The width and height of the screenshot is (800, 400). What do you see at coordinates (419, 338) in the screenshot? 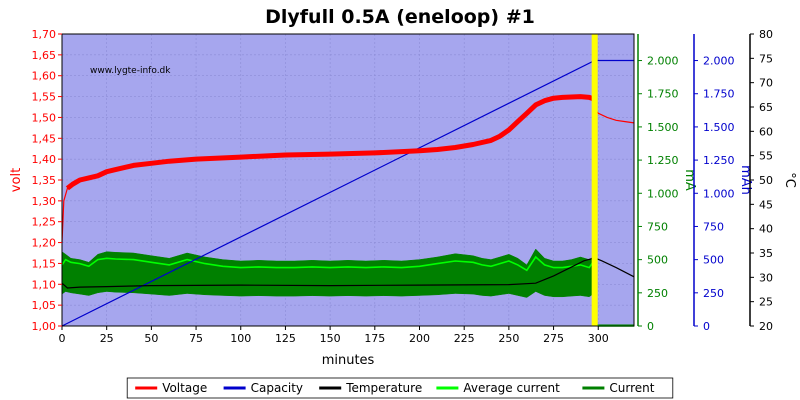
I see `x-tick-label: 200` at bounding box center [419, 338].